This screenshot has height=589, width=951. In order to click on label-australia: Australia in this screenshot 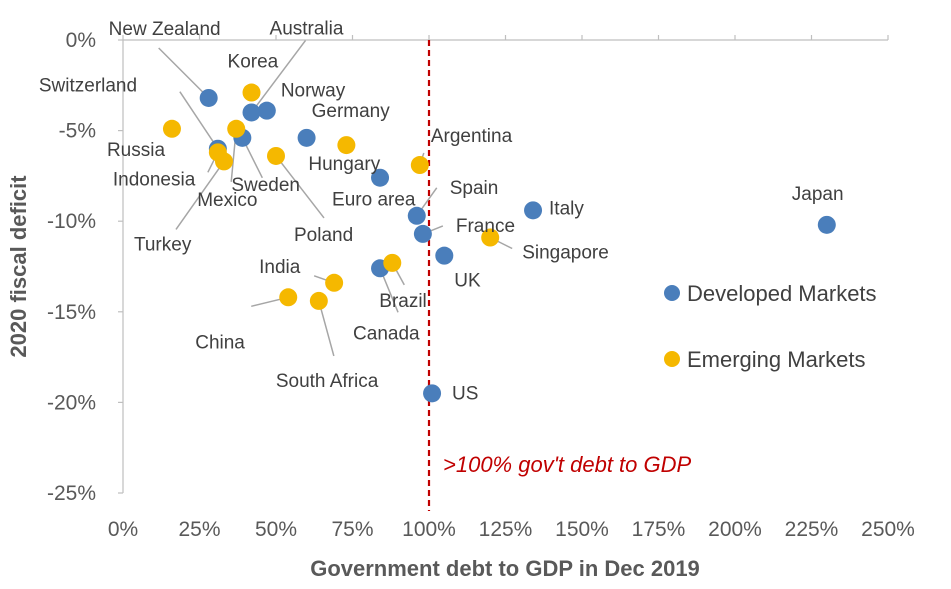, I will do `click(307, 28)`.